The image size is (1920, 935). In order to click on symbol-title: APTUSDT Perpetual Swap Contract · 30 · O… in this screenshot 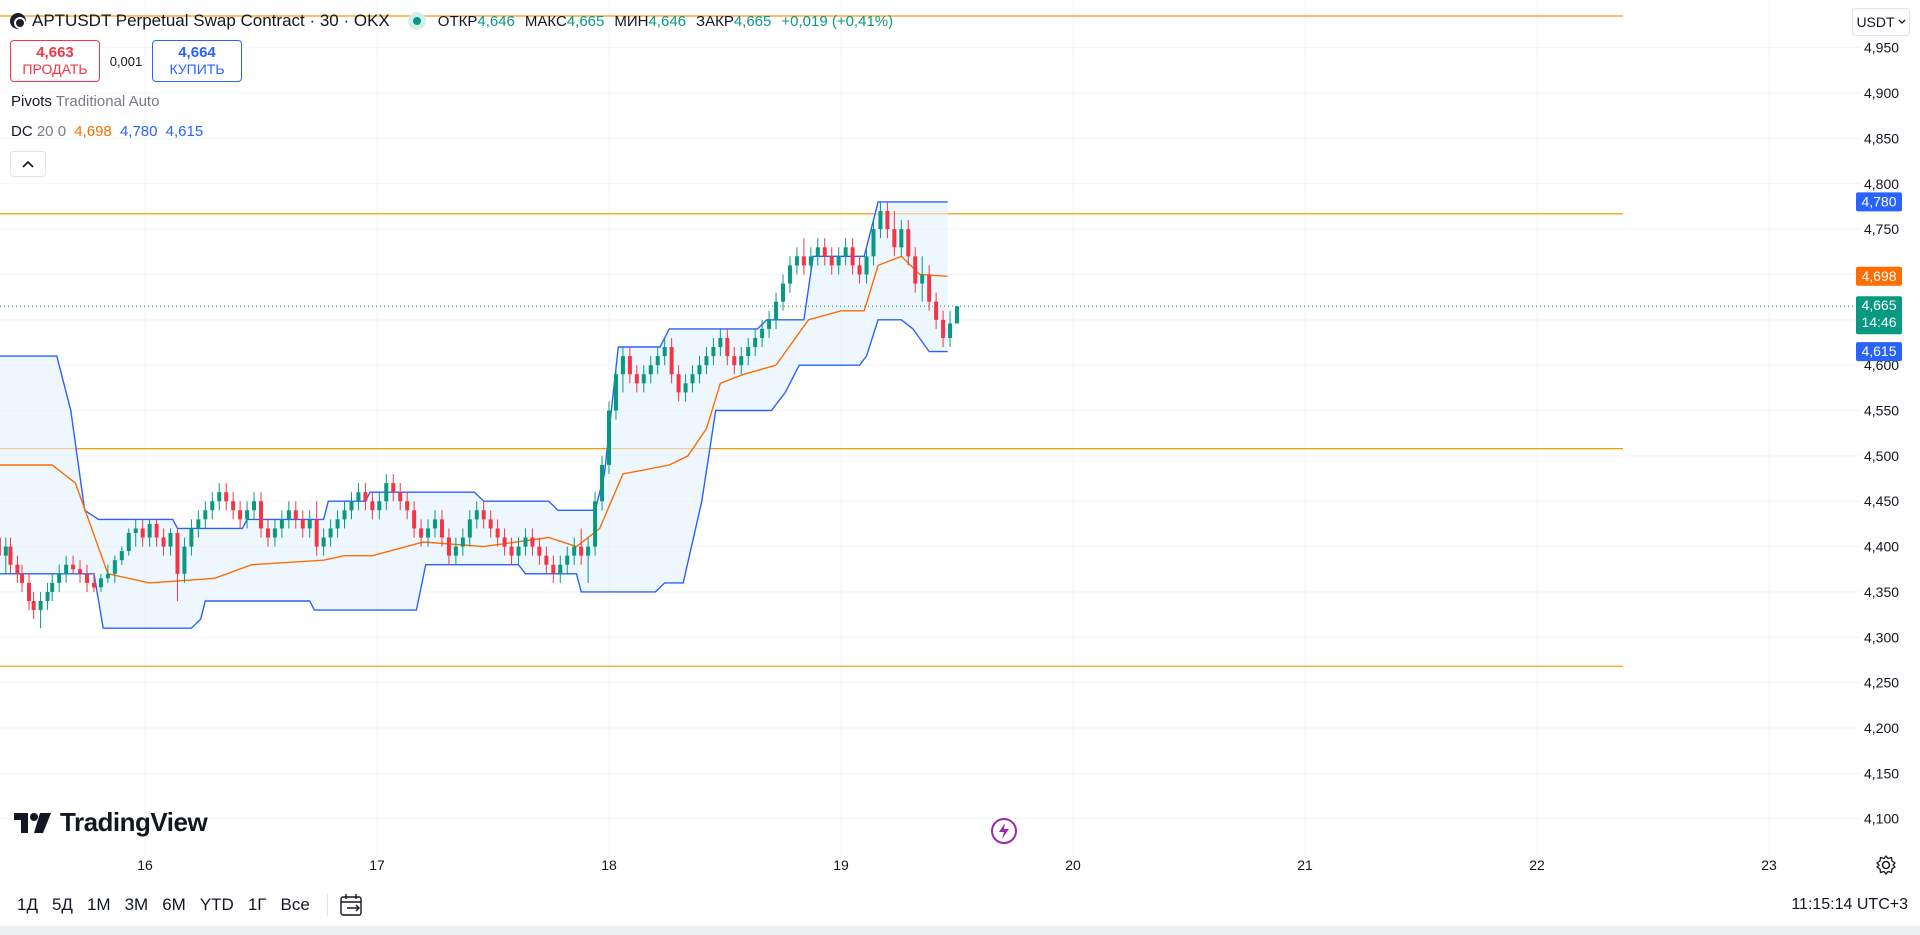, I will do `click(211, 20)`.